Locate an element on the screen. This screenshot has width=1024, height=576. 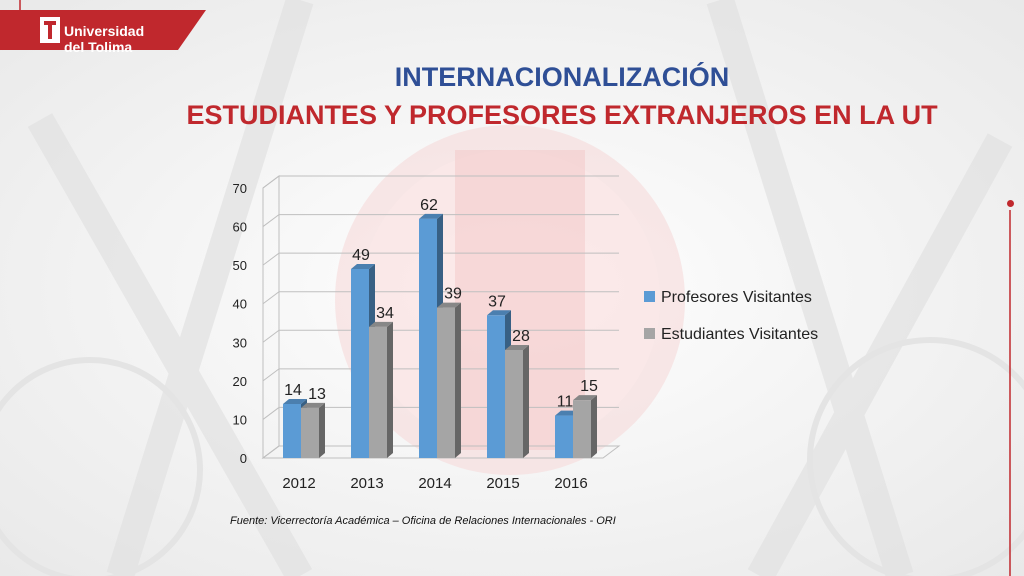
slide-title: INTERNACIONALIZACIÓN is located at coordinates (562, 77).